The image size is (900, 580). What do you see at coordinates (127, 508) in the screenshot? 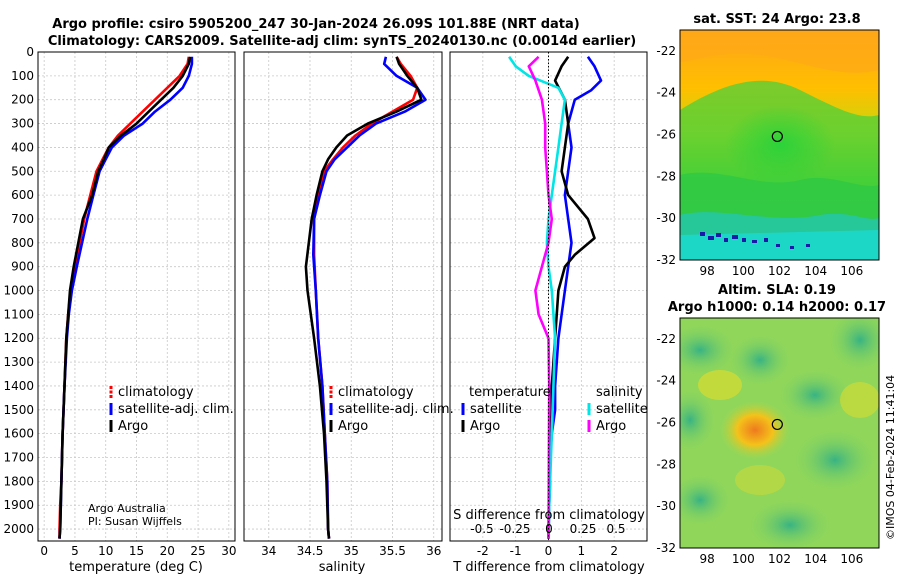
I see `credit-line1: Argo Australia` at bounding box center [127, 508].